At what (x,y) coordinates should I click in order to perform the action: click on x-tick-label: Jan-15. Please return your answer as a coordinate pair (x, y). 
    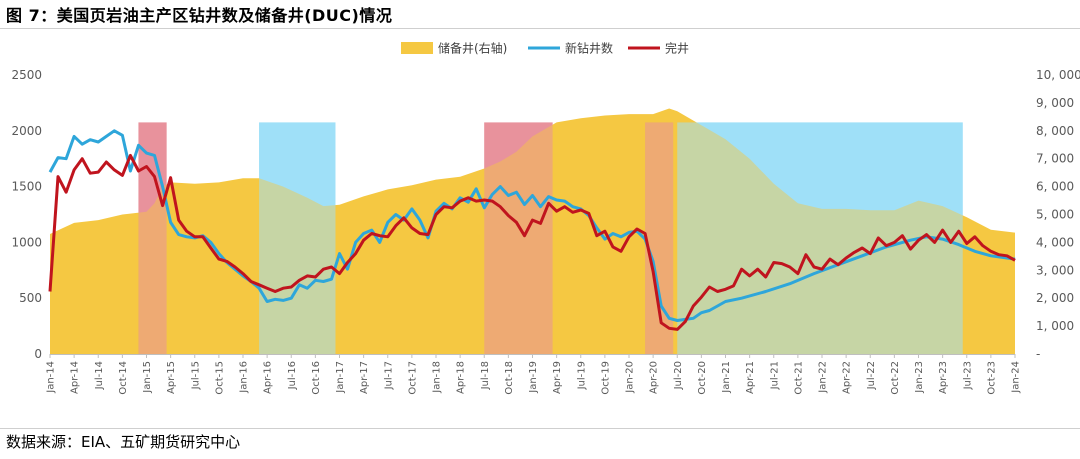
    Looking at the image, I should click on (147, 377).